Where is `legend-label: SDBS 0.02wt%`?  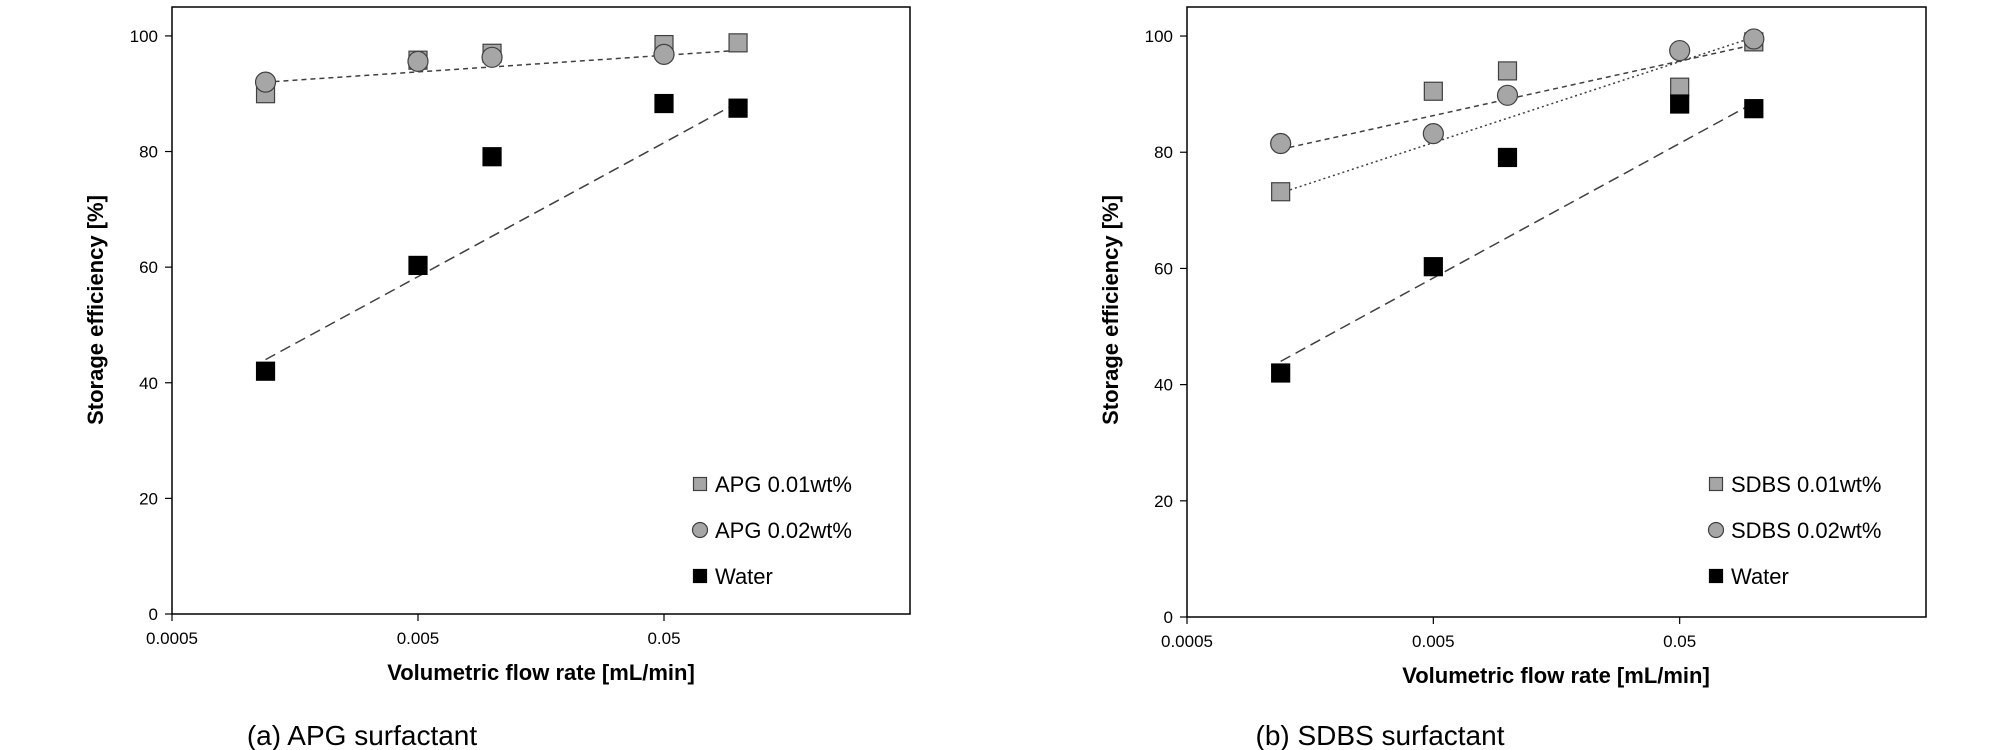 legend-label: SDBS 0.02wt% is located at coordinates (1806, 530).